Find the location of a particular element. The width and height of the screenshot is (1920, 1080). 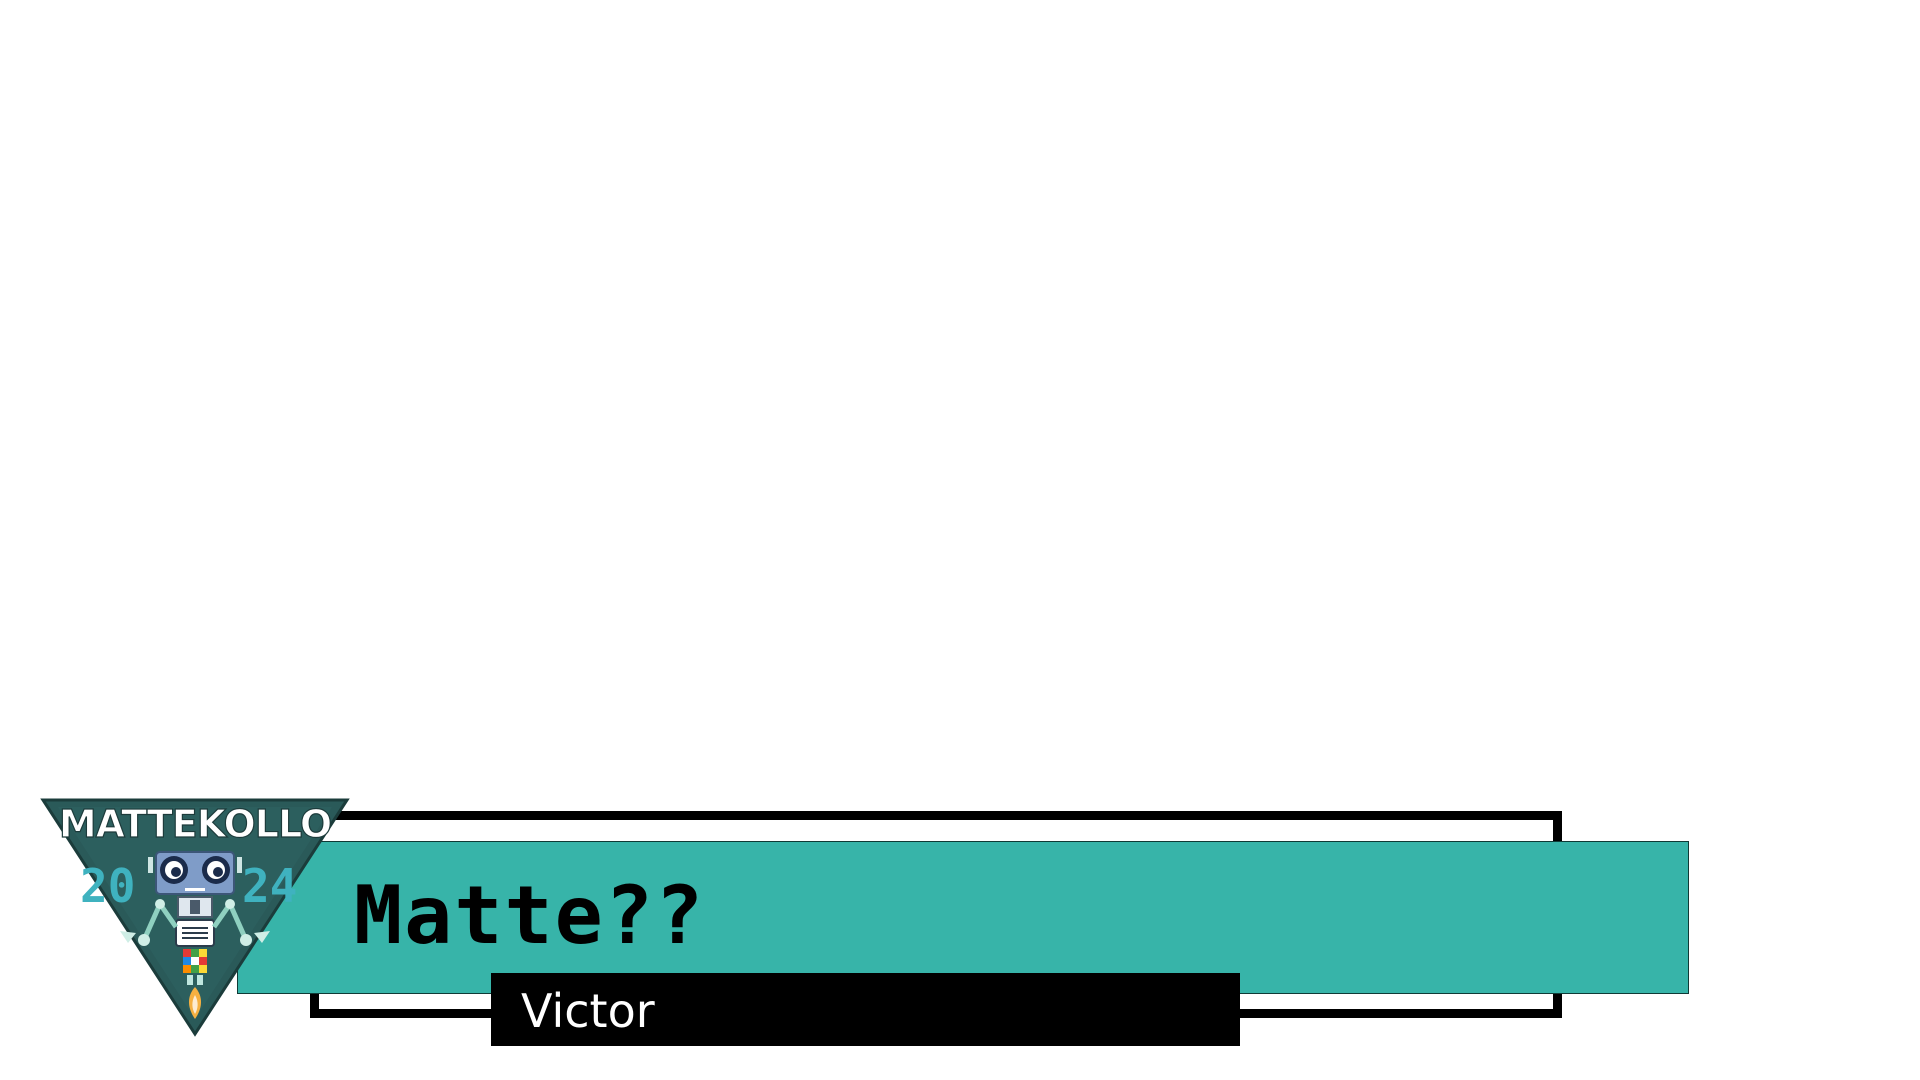

speaker-name: Victor is located at coordinates (588, 1011).